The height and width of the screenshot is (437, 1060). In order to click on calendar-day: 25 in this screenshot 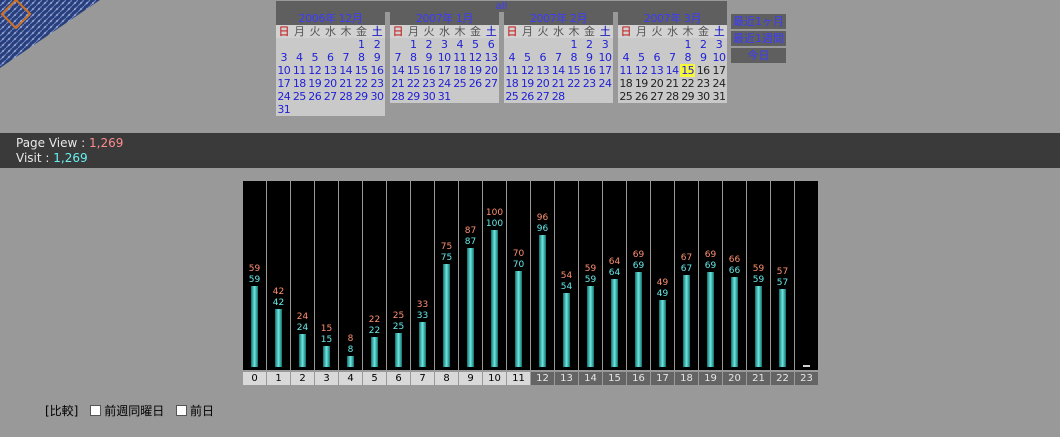, I will do `click(459, 83)`.